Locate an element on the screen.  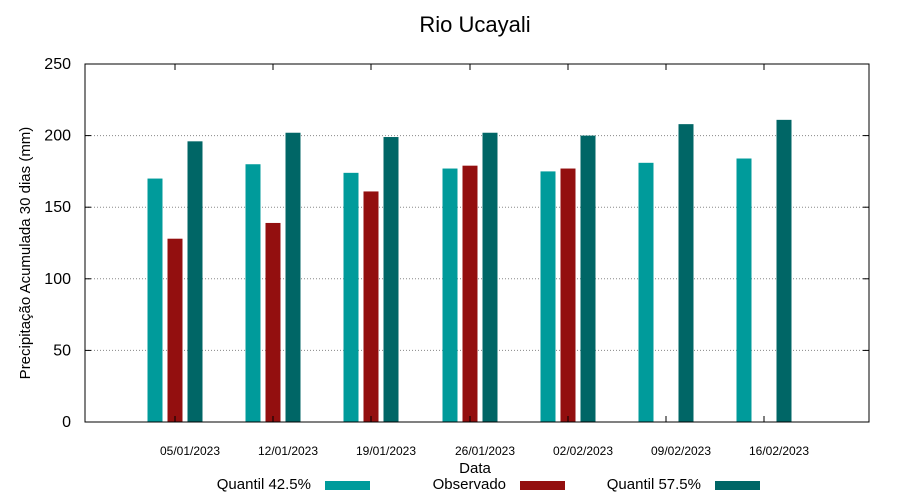
chart-title: Rio Ucayali is located at coordinates (474, 24).